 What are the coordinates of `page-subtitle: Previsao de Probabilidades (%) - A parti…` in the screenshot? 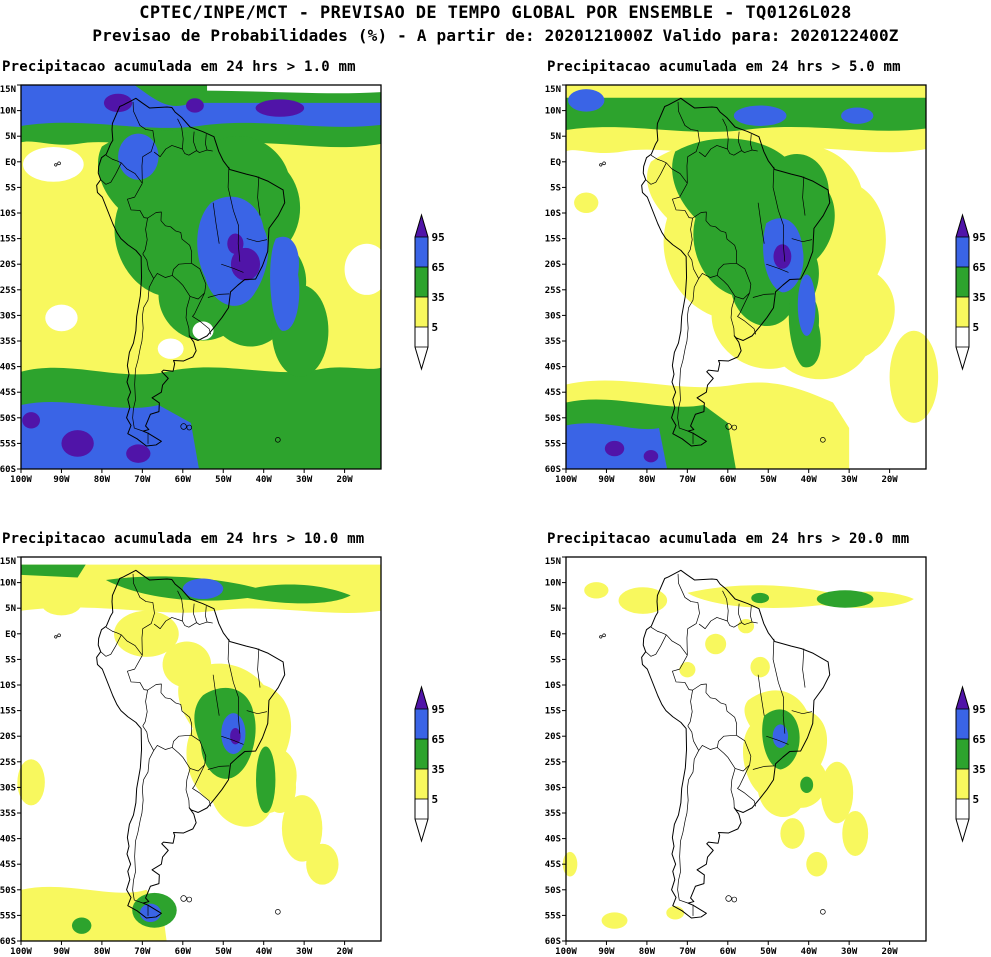 It's located at (495, 35).